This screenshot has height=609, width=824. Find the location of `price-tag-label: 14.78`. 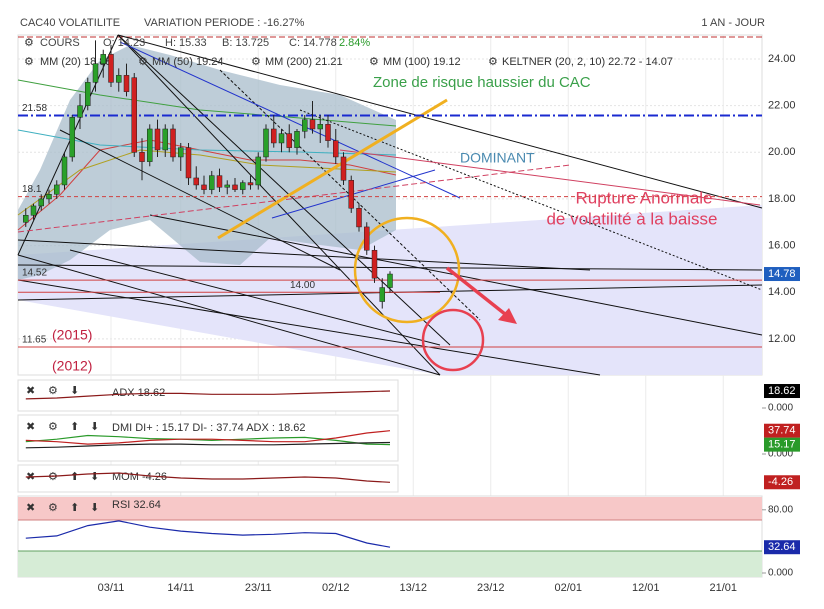

price-tag-label: 14.78 is located at coordinates (782, 274).